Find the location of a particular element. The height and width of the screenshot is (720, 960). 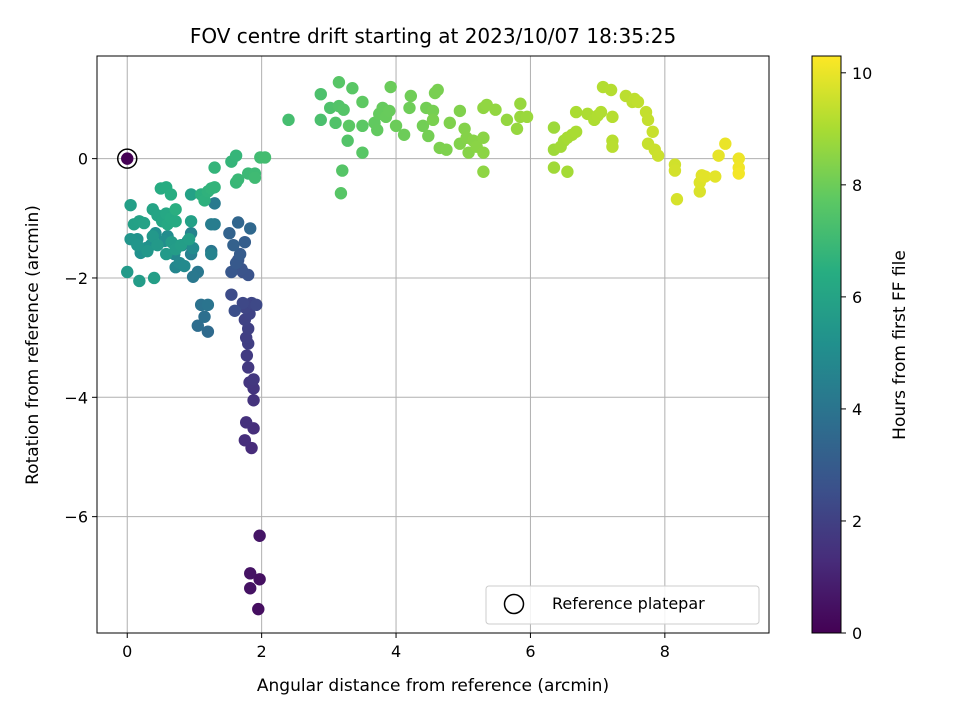

reference-marker-layer is located at coordinates (127, 158).